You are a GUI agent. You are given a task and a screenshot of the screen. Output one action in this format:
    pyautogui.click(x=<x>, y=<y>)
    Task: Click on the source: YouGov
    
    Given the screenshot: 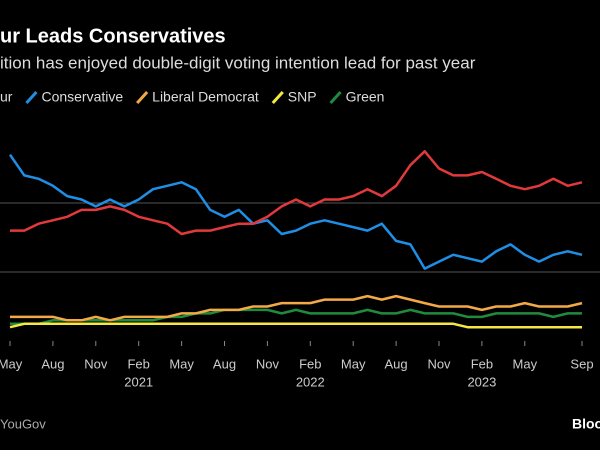 What is the action you would take?
    pyautogui.click(x=23, y=423)
    